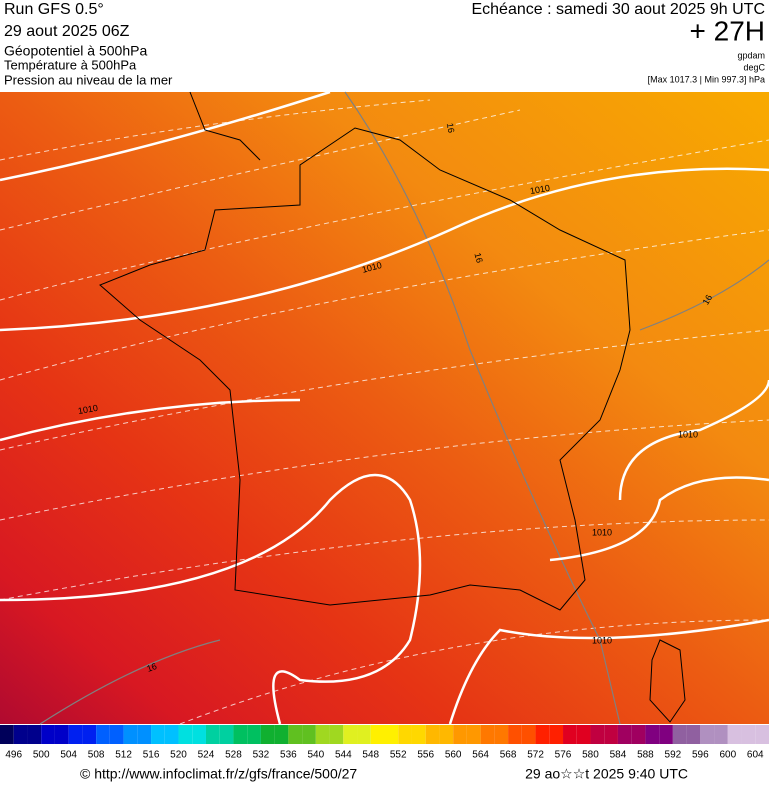  Describe the element at coordinates (261, 755) in the screenshot. I see `colorbar-label: 532` at that location.